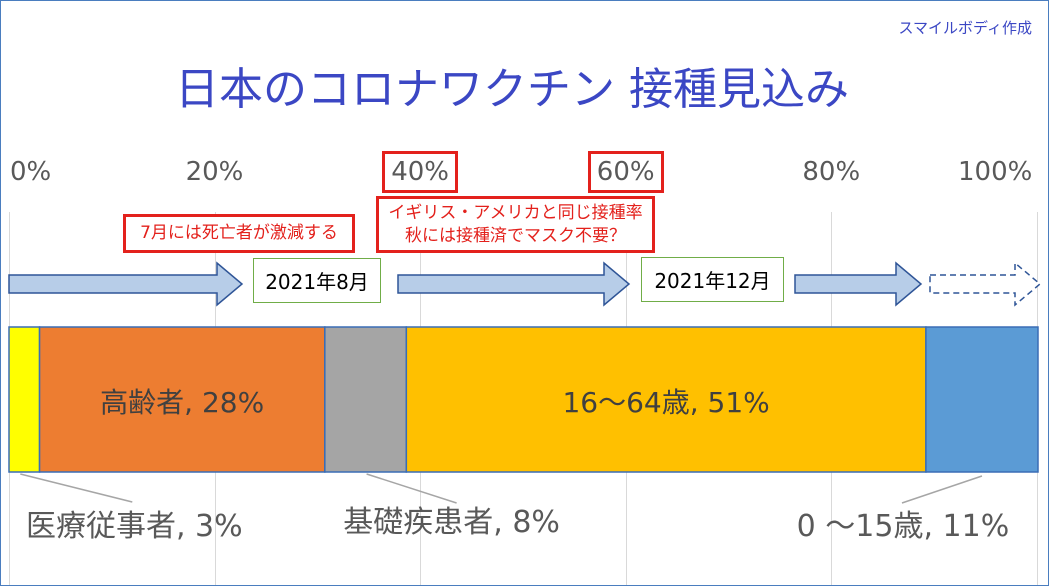  Describe the element at coordinates (515, 224) in the screenshot. I see `annotation-autumn: イギリス・アメリカと同じ接種率 秋には接種済でマスク不要？` at that location.